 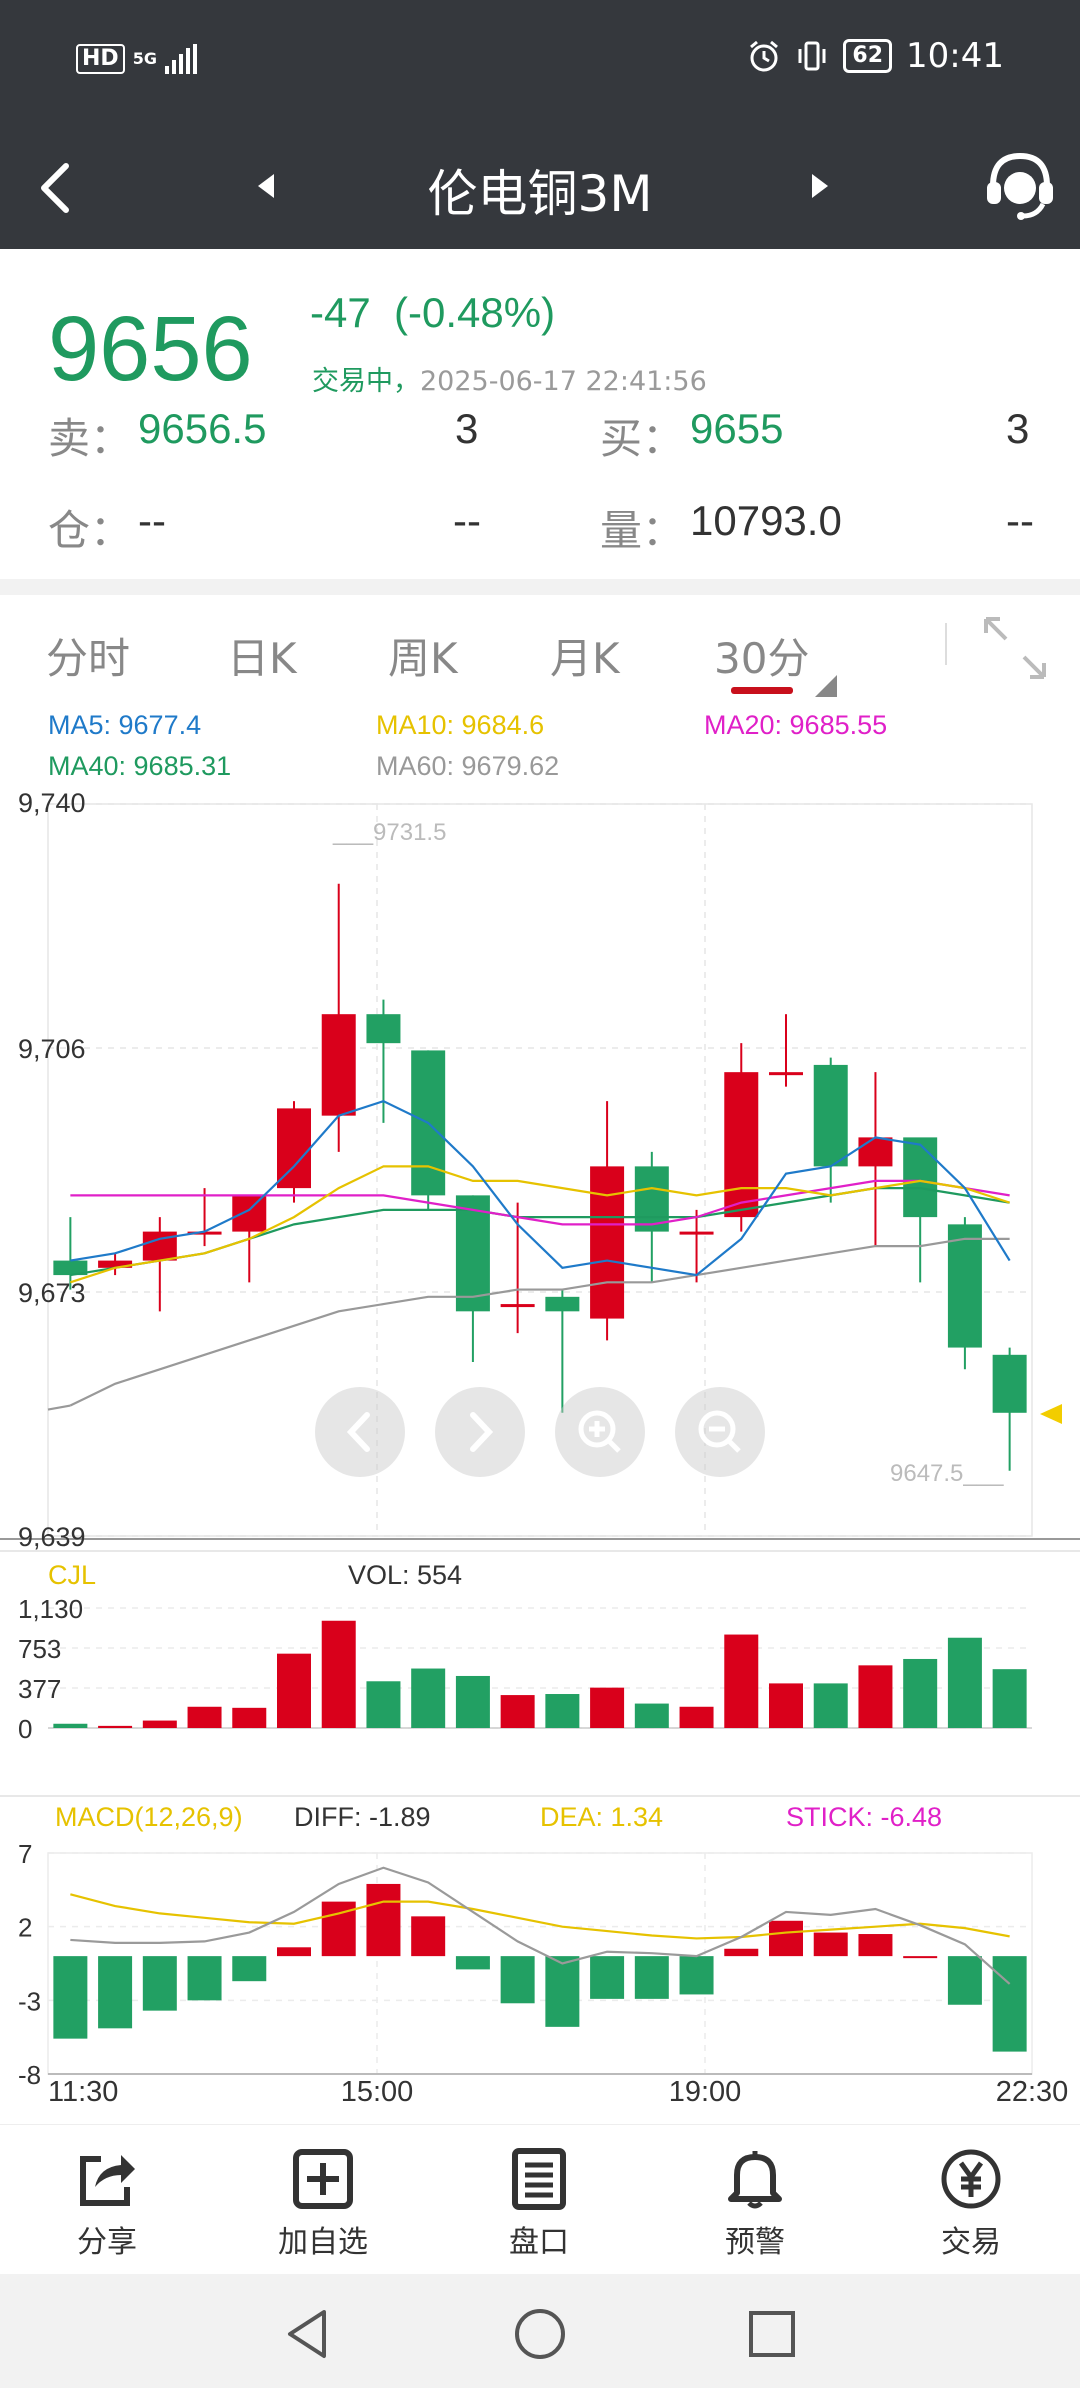 I want to click on order-book-label: 盘口, so click(x=539, y=2242).